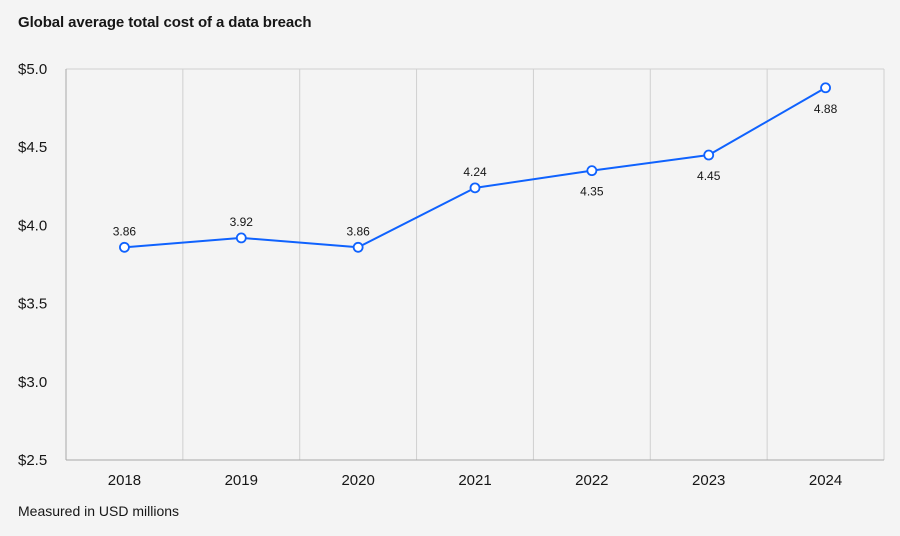 Image resolution: width=900 pixels, height=536 pixels. Describe the element at coordinates (242, 222) in the screenshot. I see `data-label: 3.92` at that location.